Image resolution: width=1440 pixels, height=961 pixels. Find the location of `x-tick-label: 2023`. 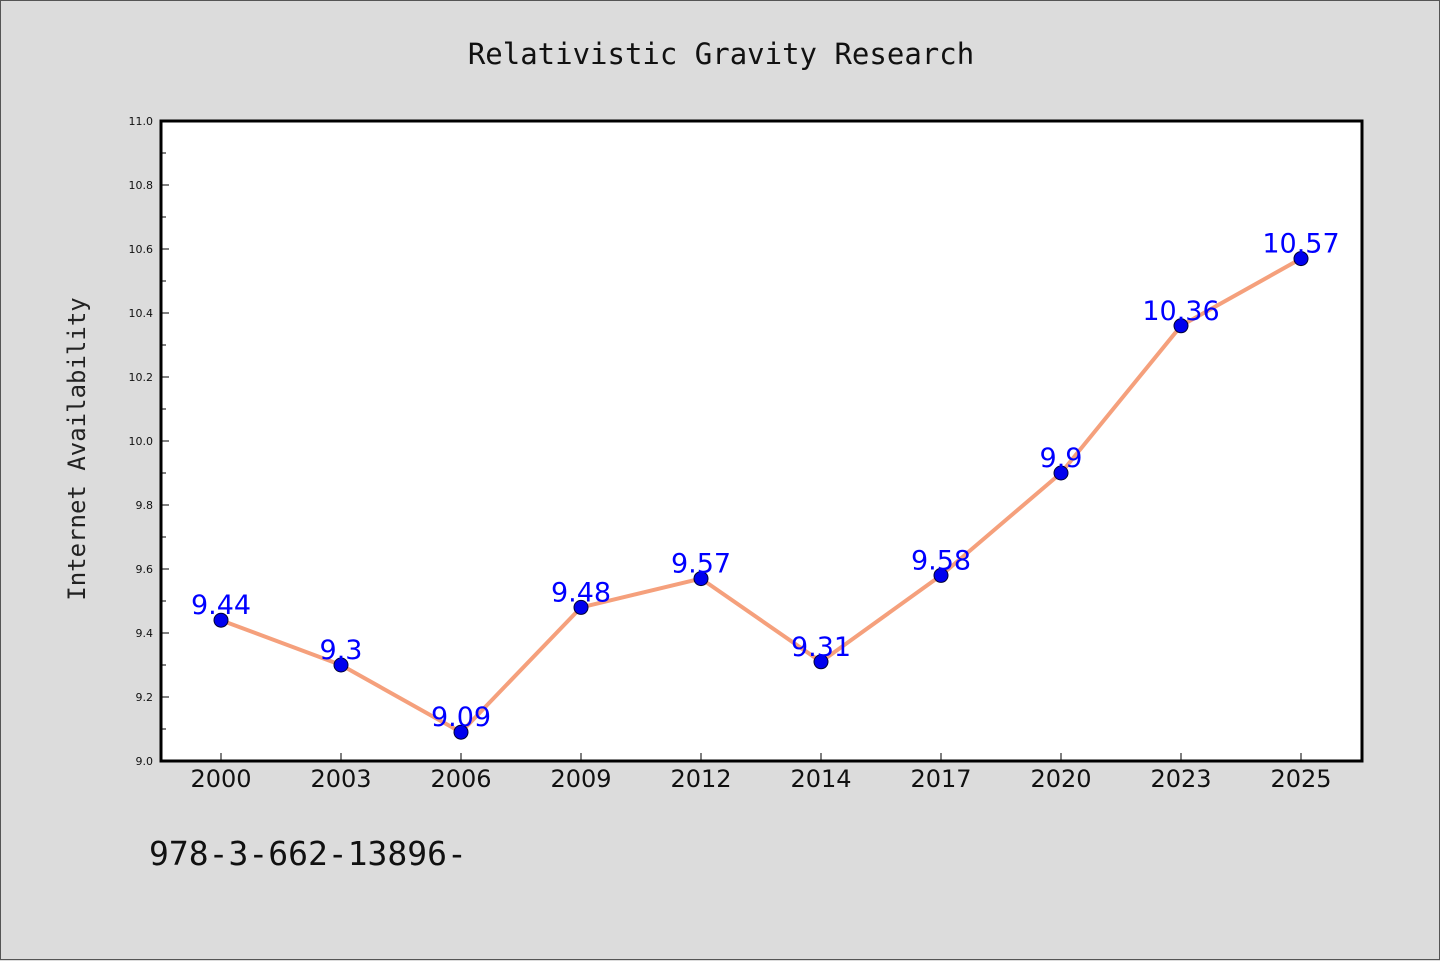

x-tick-label: 2023 is located at coordinates (1180, 779).